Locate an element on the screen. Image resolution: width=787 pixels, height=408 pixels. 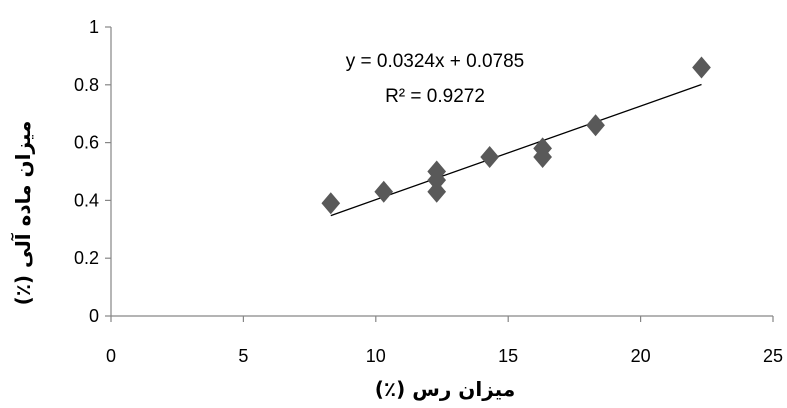
x-tick-label: 5 is located at coordinates (243, 356).